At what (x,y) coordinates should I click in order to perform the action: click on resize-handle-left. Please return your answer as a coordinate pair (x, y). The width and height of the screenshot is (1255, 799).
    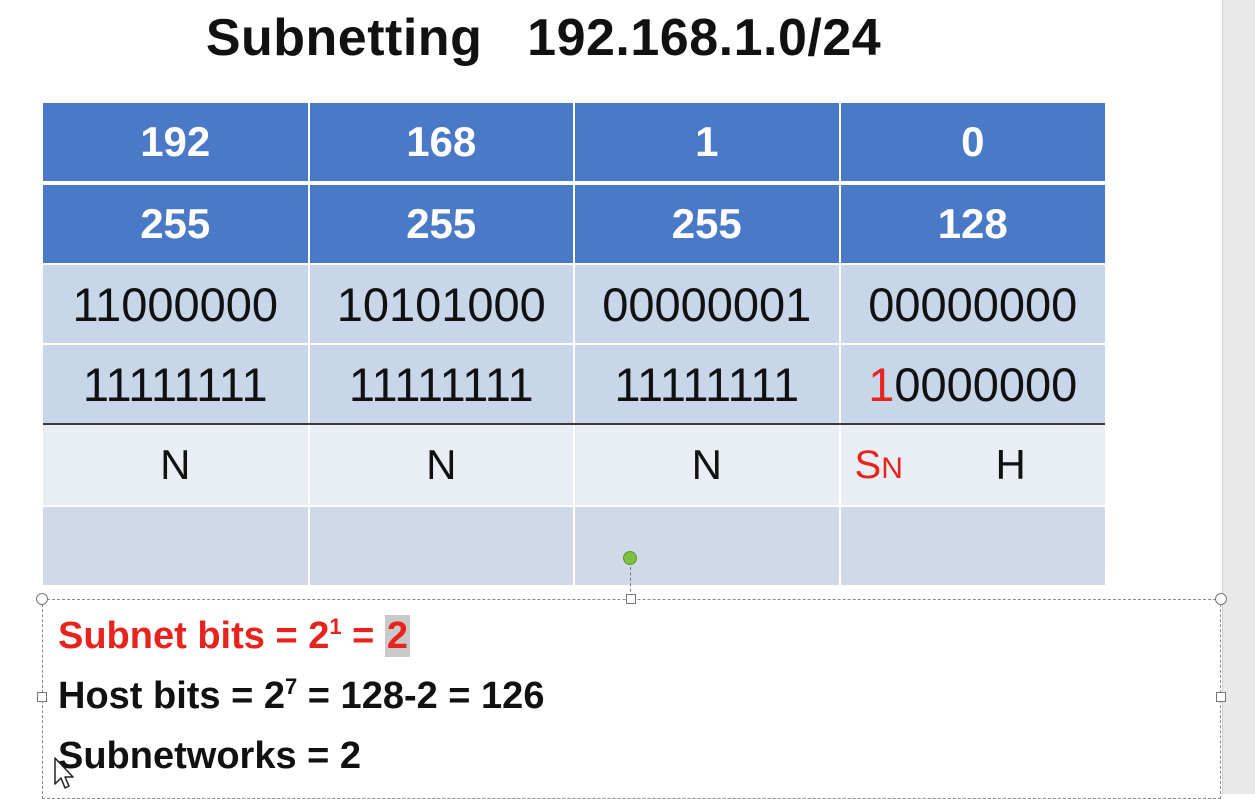
    Looking at the image, I should click on (42, 697).